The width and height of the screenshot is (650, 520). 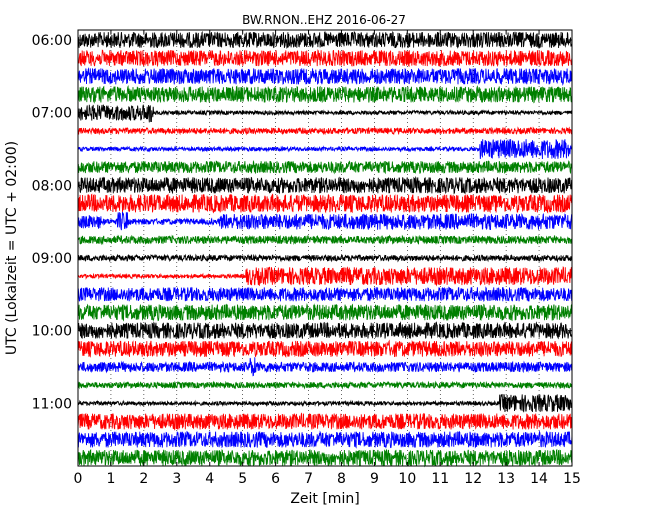 I want to click on x-tick-label: 1, so click(x=110, y=479).